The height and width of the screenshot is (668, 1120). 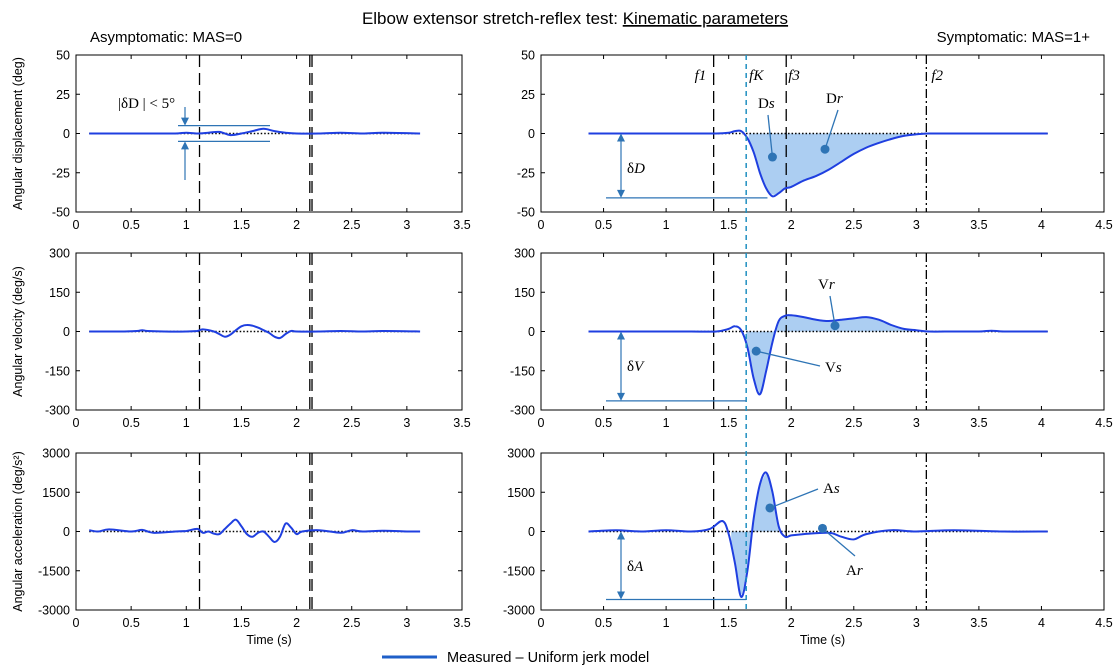 What do you see at coordinates (515, 658) in the screenshot?
I see `legend: Measured – Uniform jerk model` at bounding box center [515, 658].